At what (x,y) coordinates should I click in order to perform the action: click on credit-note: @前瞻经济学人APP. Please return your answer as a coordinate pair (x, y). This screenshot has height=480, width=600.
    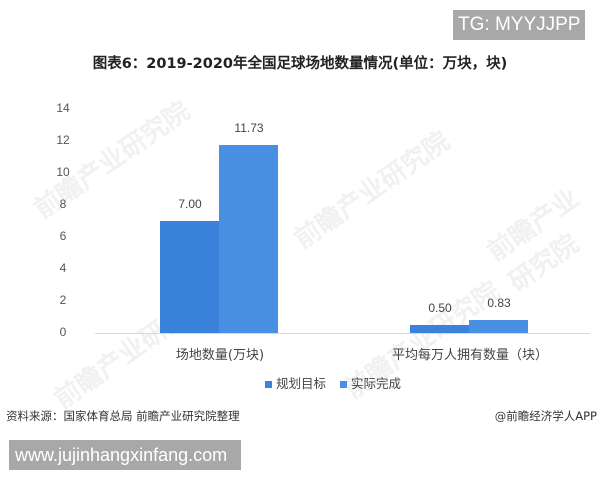
    Looking at the image, I should click on (545, 416).